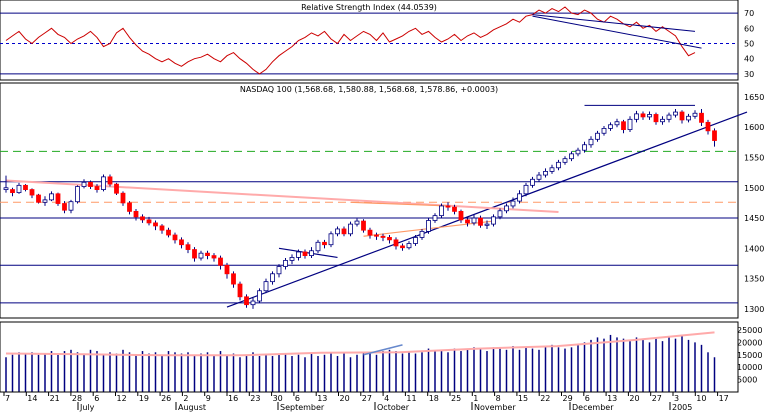 The image size is (770, 412). Describe the element at coordinates (724, 398) in the screenshot. I see `x-day-label: 17` at that location.